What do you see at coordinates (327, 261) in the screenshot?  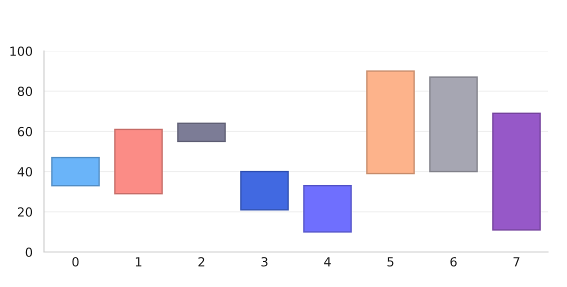 I see `x-tick-label: 4` at bounding box center [327, 261].